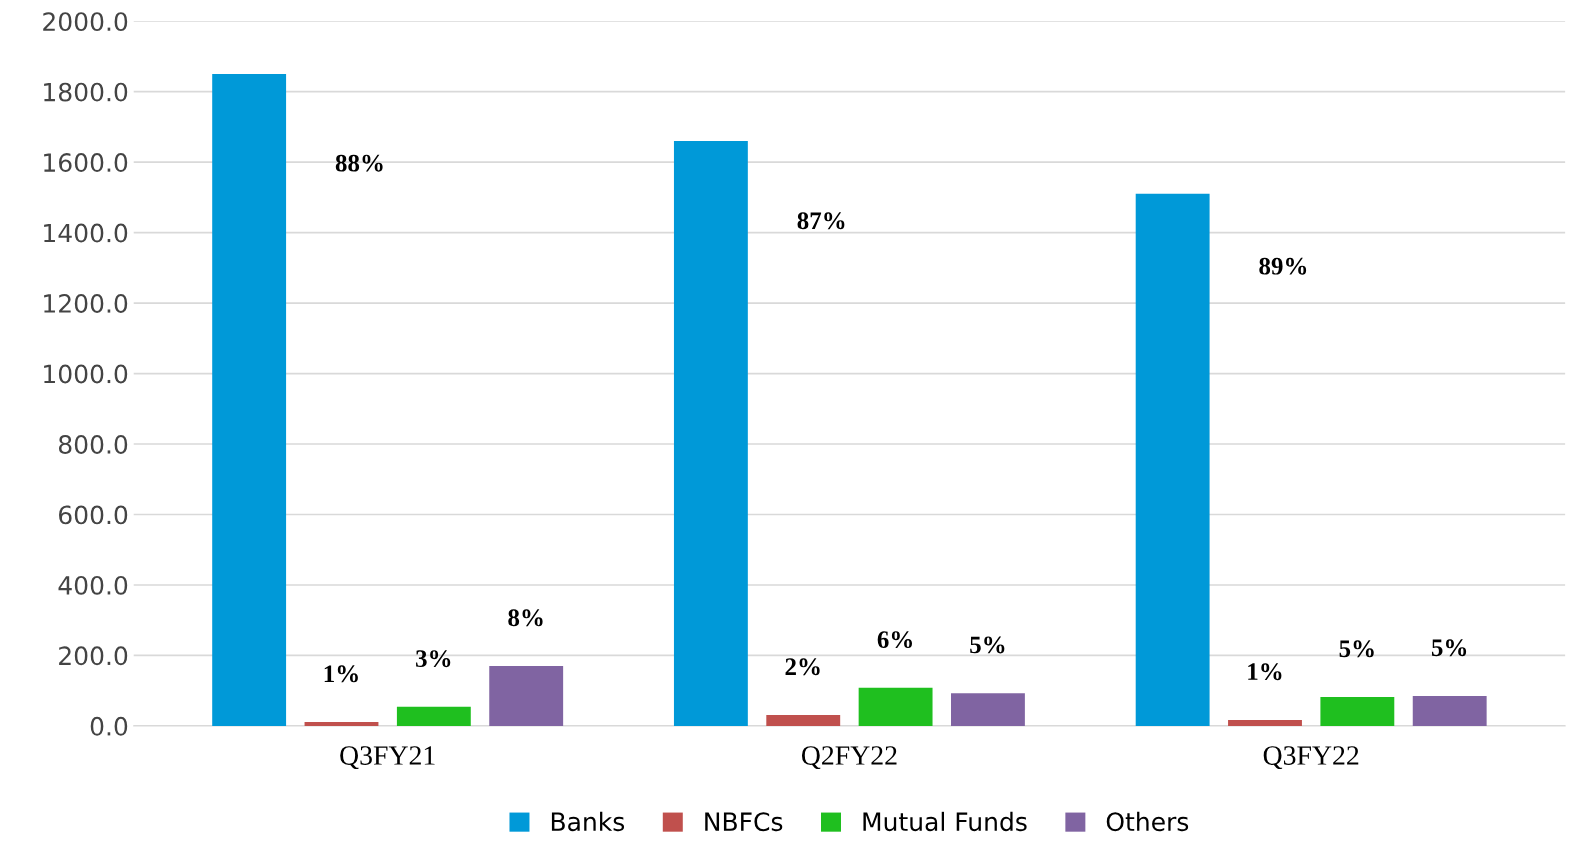  Describe the element at coordinates (802, 667) in the screenshot. I see `annotation: 2%` at that location.